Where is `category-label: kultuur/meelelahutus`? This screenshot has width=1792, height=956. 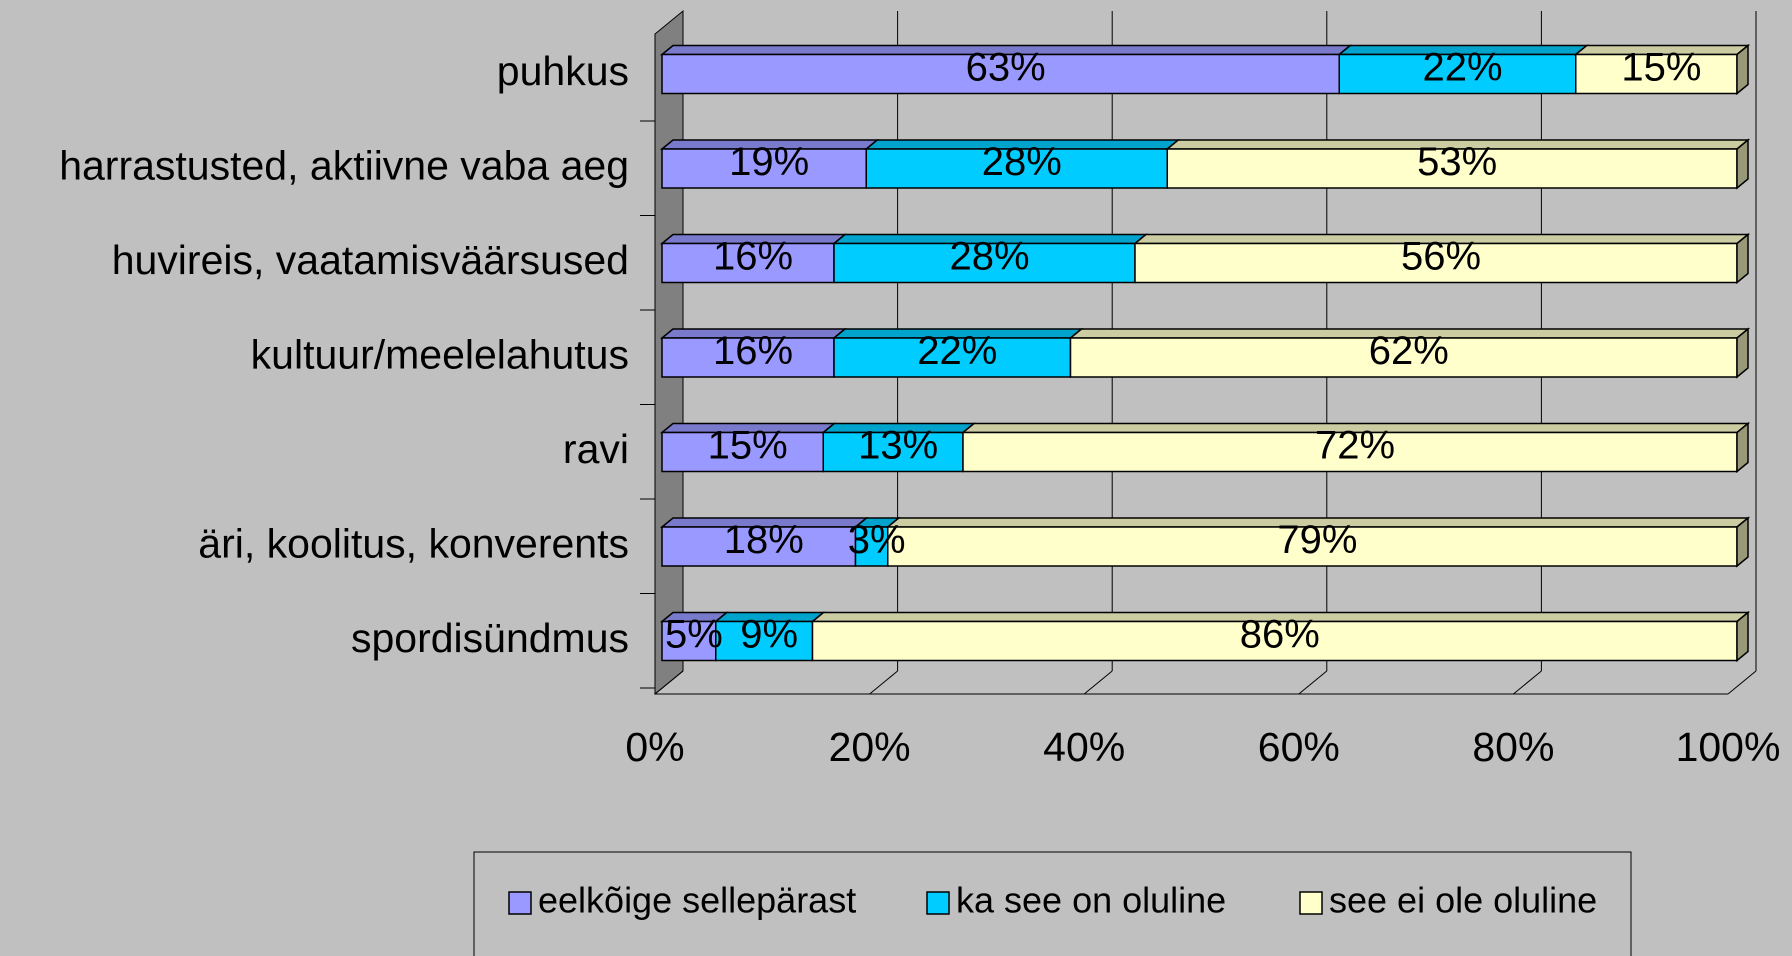
category-label: kultuur/meelelahutus is located at coordinates (440, 354).